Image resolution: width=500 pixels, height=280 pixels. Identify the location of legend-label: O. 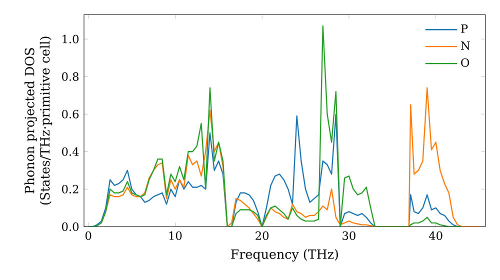
(465, 62).